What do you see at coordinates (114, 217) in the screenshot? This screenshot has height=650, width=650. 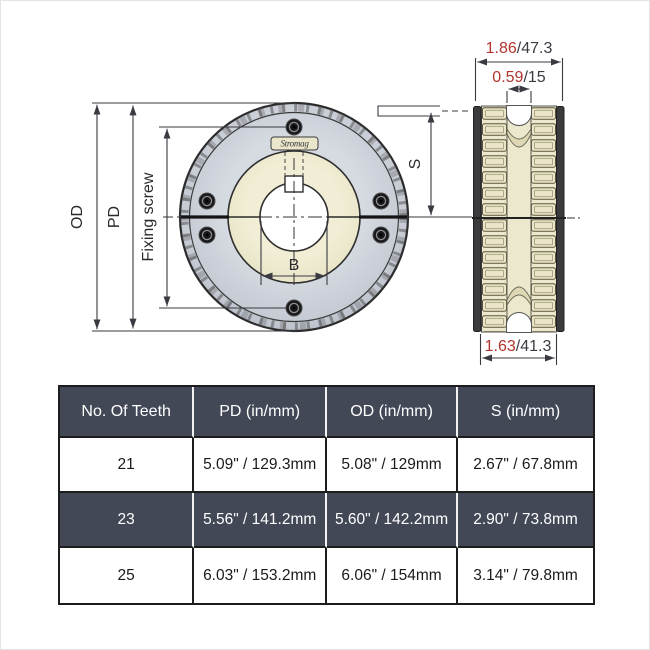 I see `pd-label: PD` at bounding box center [114, 217].